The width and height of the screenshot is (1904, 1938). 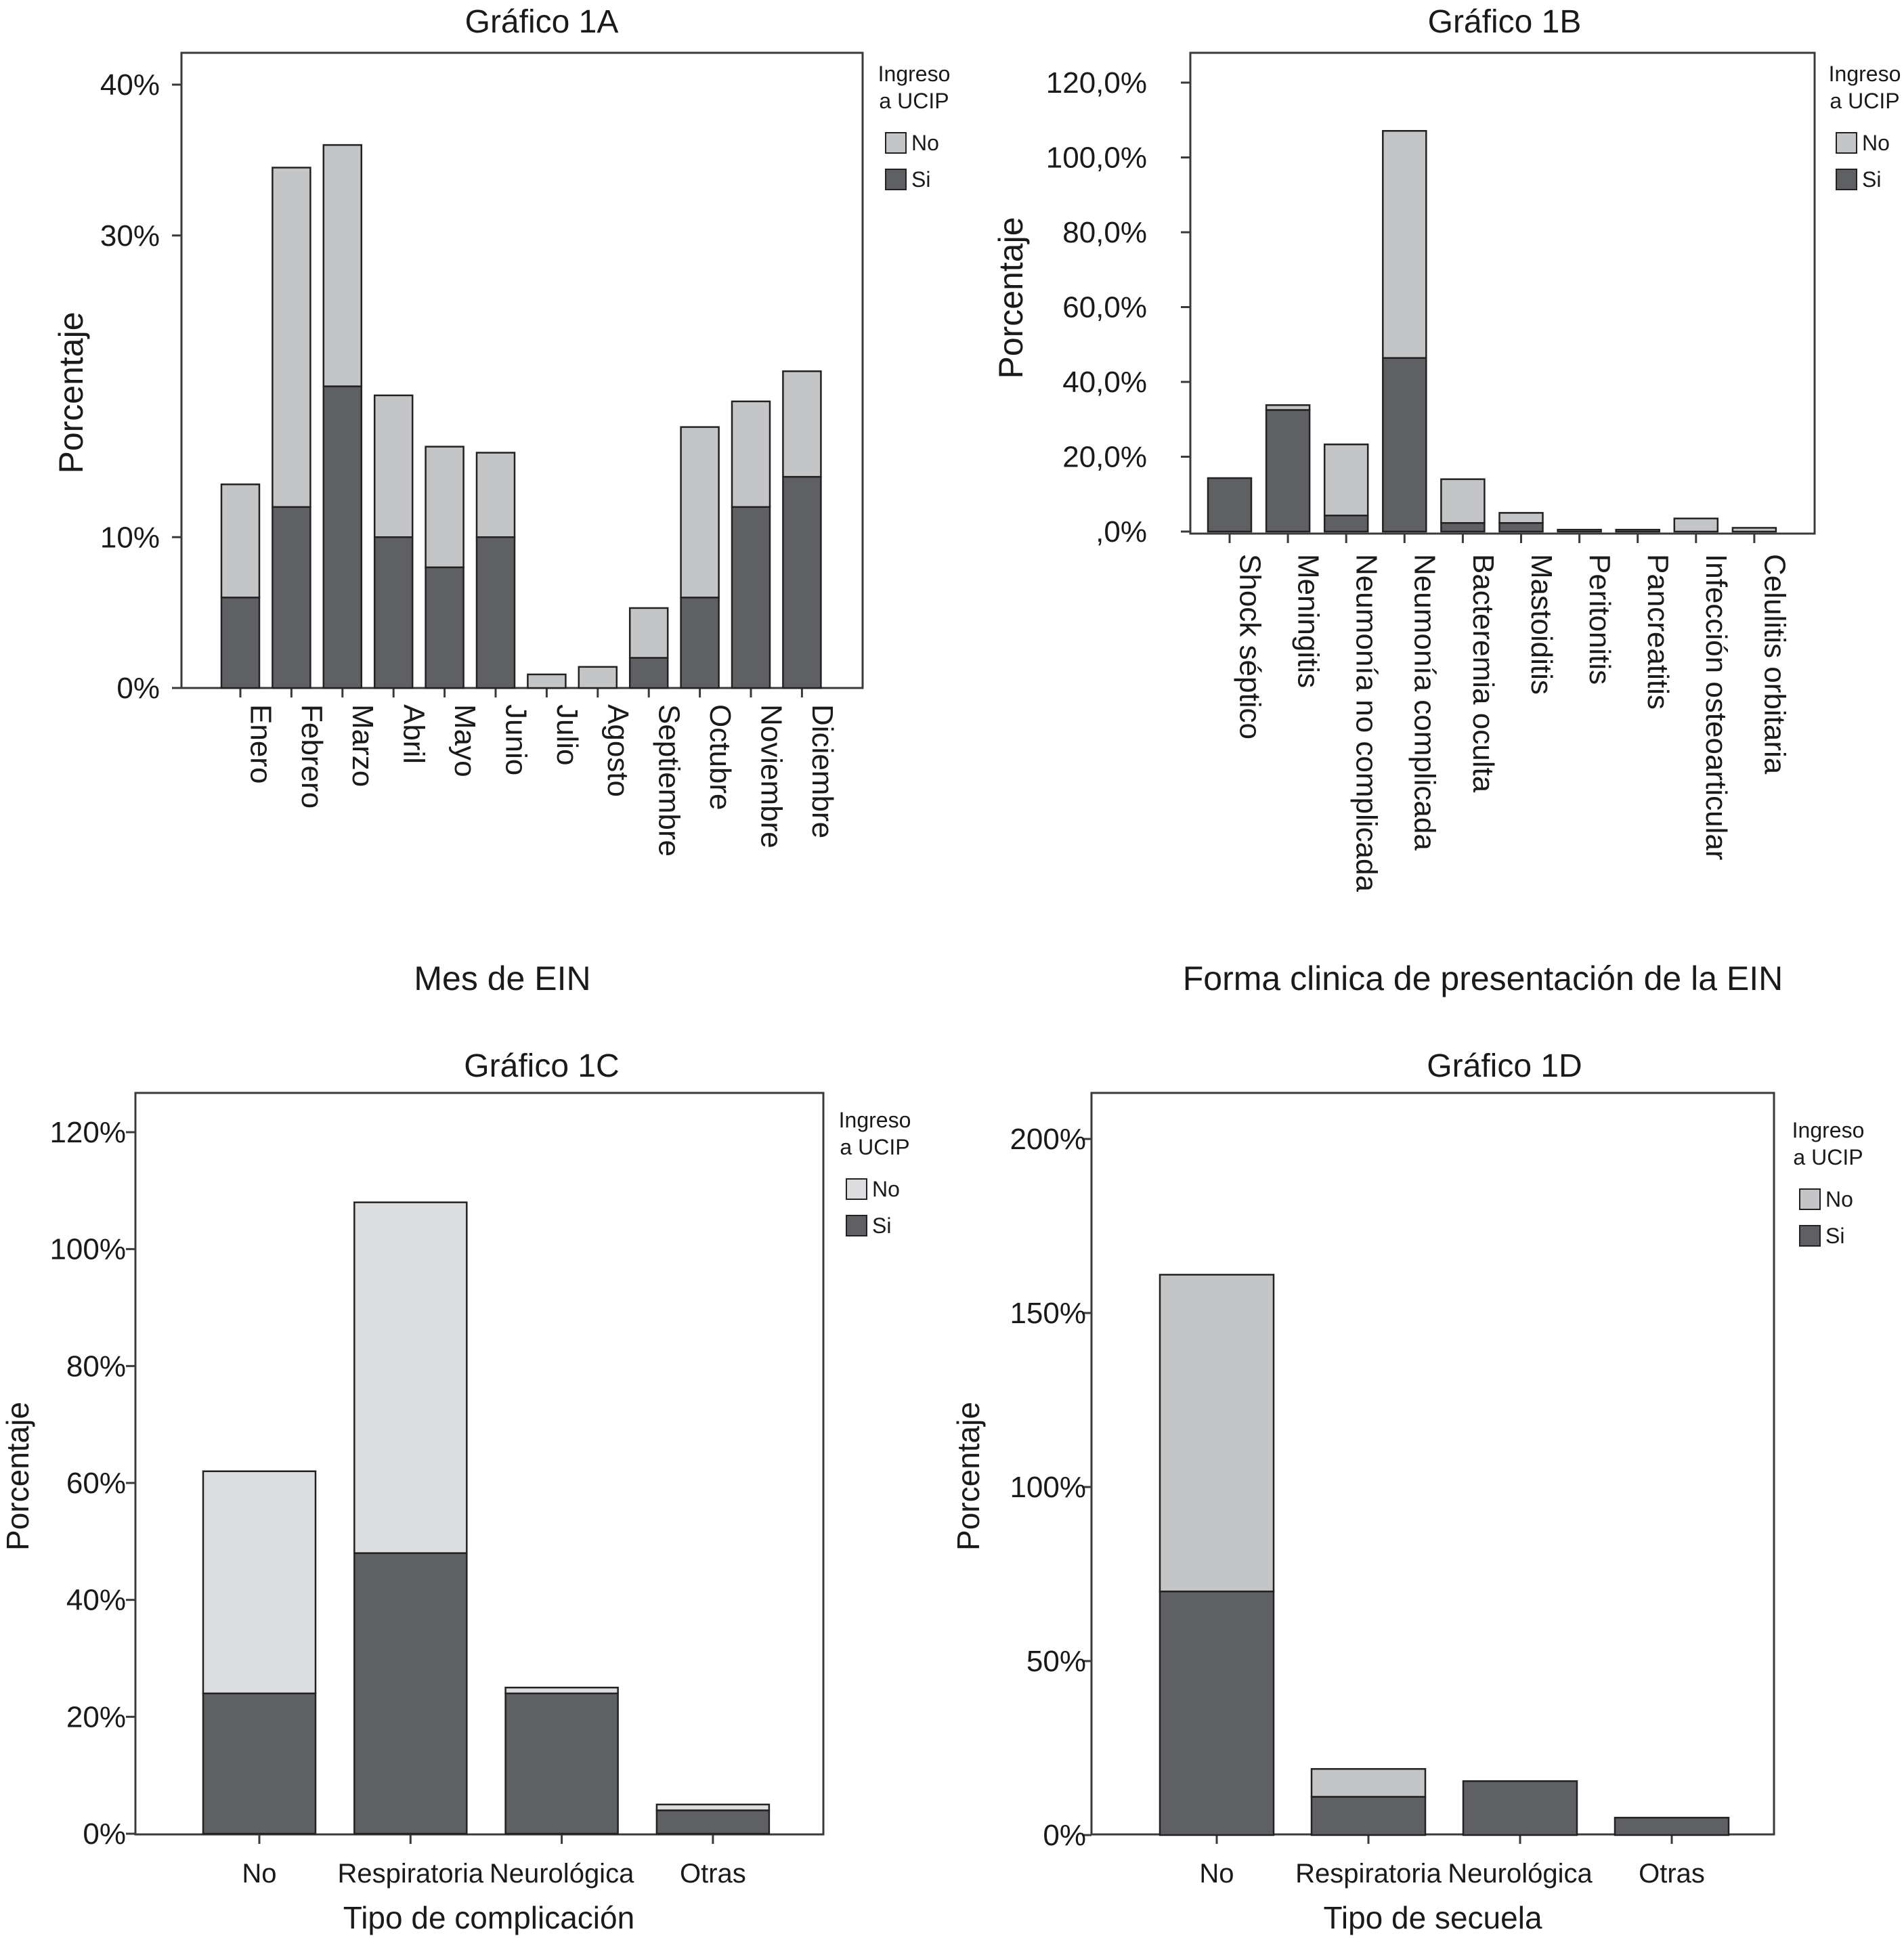 What do you see at coordinates (1505, 22) in the screenshot?
I see `chart-title: Gráfico 1B` at bounding box center [1505, 22].